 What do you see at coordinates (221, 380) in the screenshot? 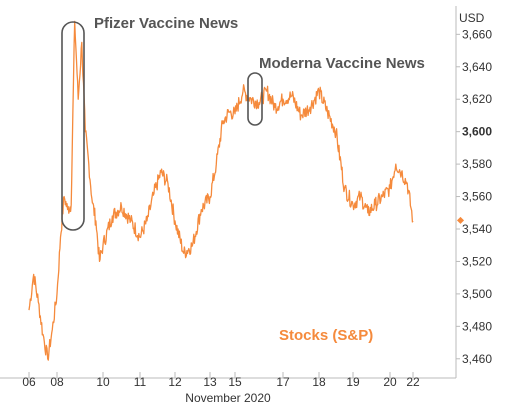
I see `x-tick-labels: 06 08 10 11 12 13 15 17 18 19 20 22` at bounding box center [221, 380].